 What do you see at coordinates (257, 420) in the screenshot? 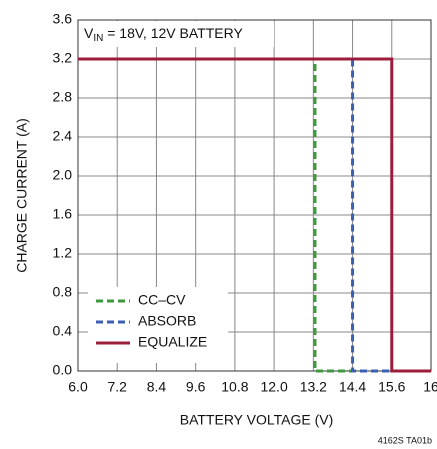
I see `x-axis-label: BATTERY VOLTAGE (V)` at bounding box center [257, 420].